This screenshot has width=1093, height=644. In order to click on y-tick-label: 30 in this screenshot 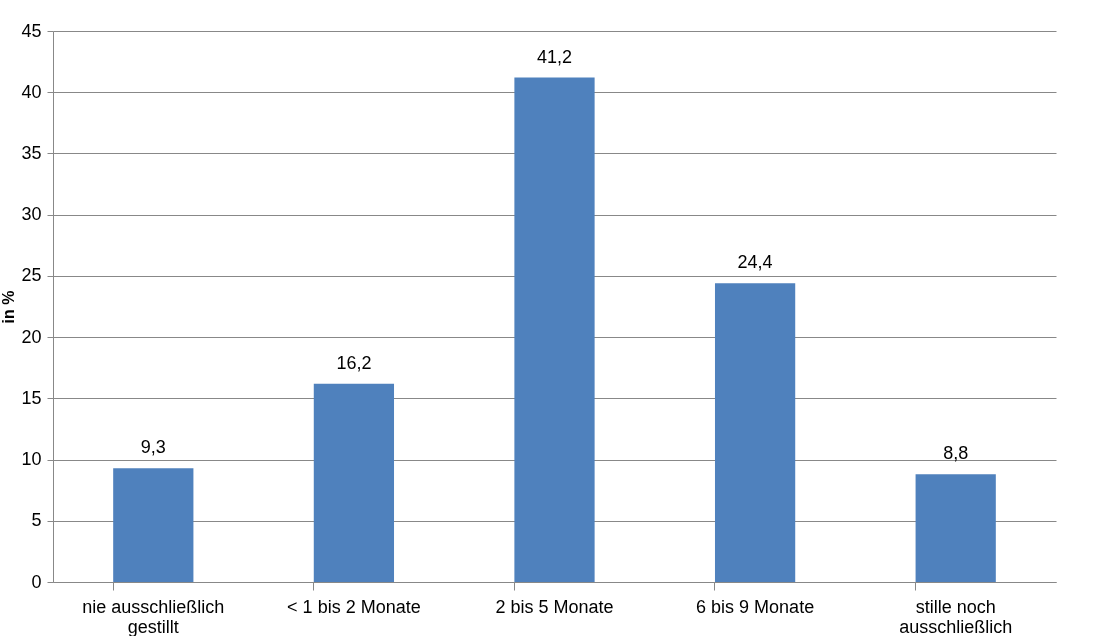, I will do `click(31, 214)`.